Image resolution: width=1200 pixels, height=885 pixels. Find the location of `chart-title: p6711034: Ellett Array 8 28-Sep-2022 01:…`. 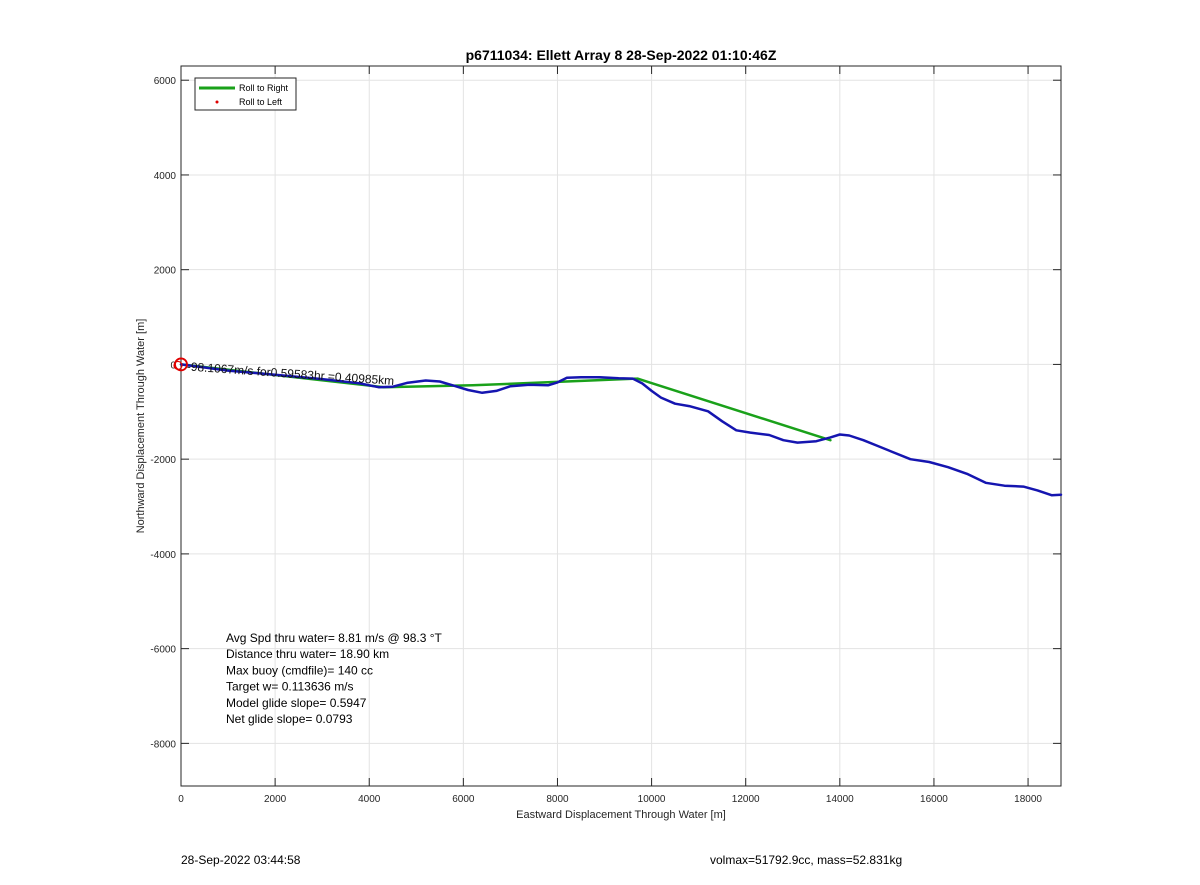

chart-title: p6711034: Ellett Array 8 28-Sep-2022 01:… is located at coordinates (621, 55).